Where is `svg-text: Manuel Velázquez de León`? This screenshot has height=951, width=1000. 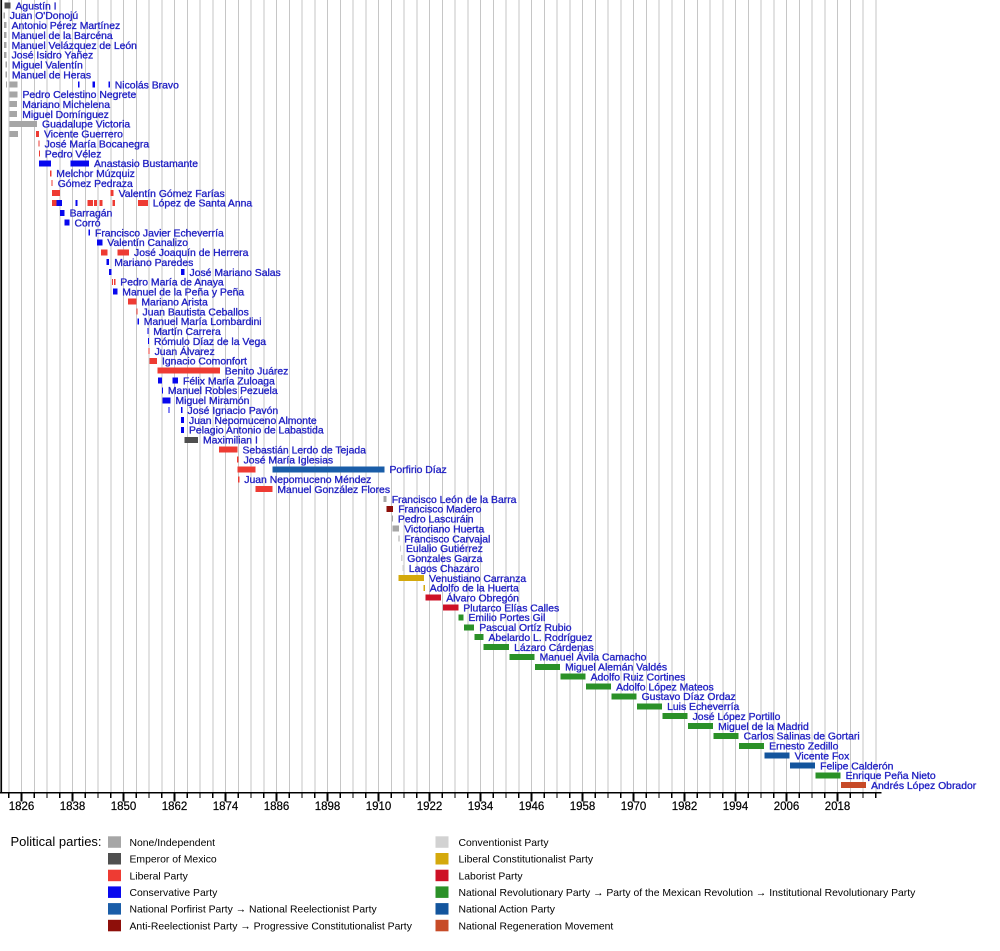 svg-text: Manuel Velázquez de León is located at coordinates (75, 46).